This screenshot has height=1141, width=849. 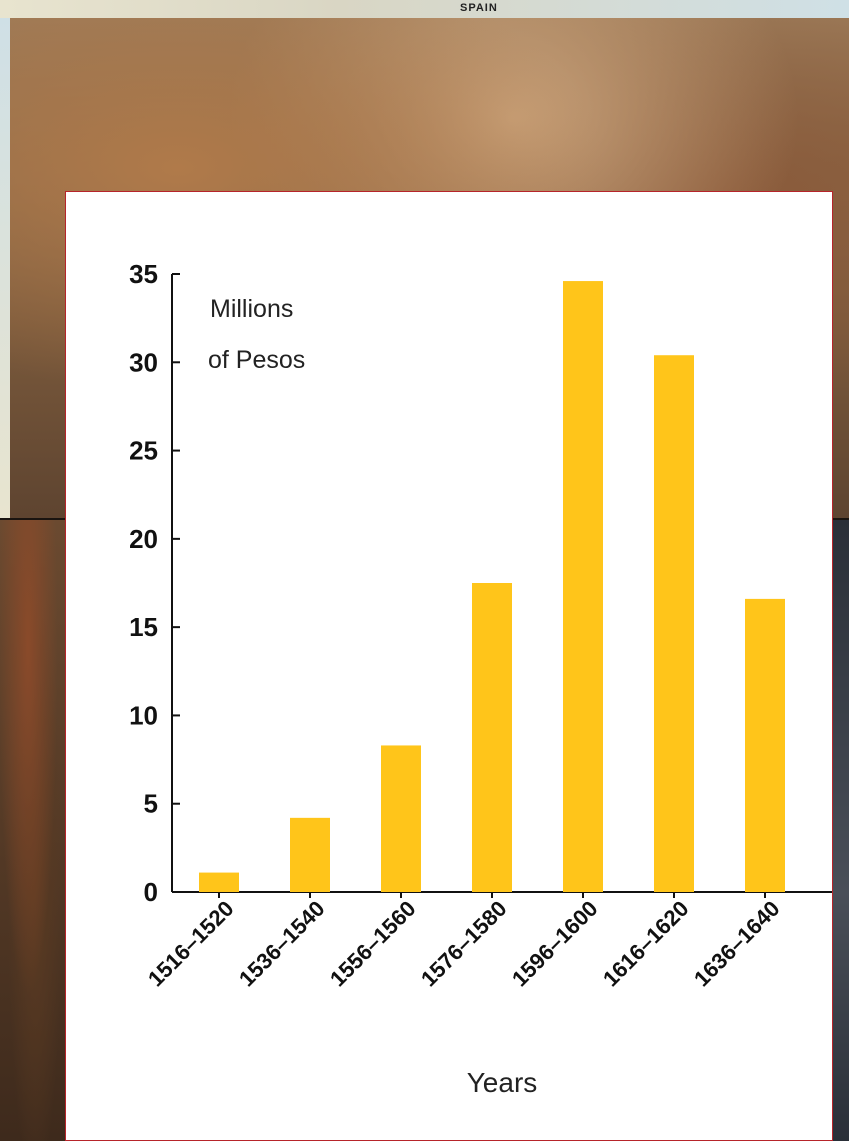 I want to click on x-tick-label: 1616–1620, so click(x=646, y=944).